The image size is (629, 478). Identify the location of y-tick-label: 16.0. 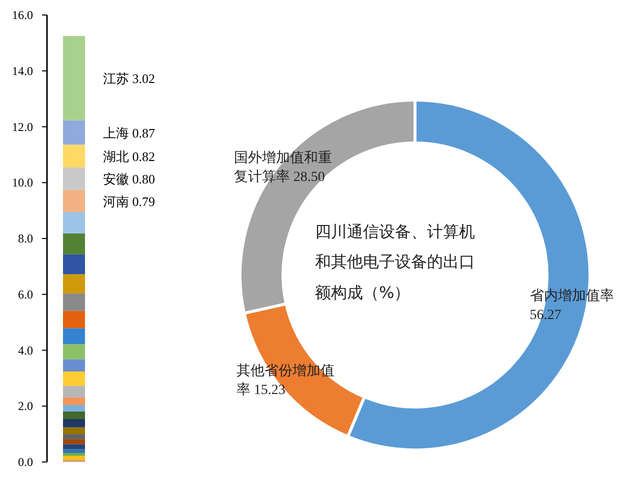
(22, 15).